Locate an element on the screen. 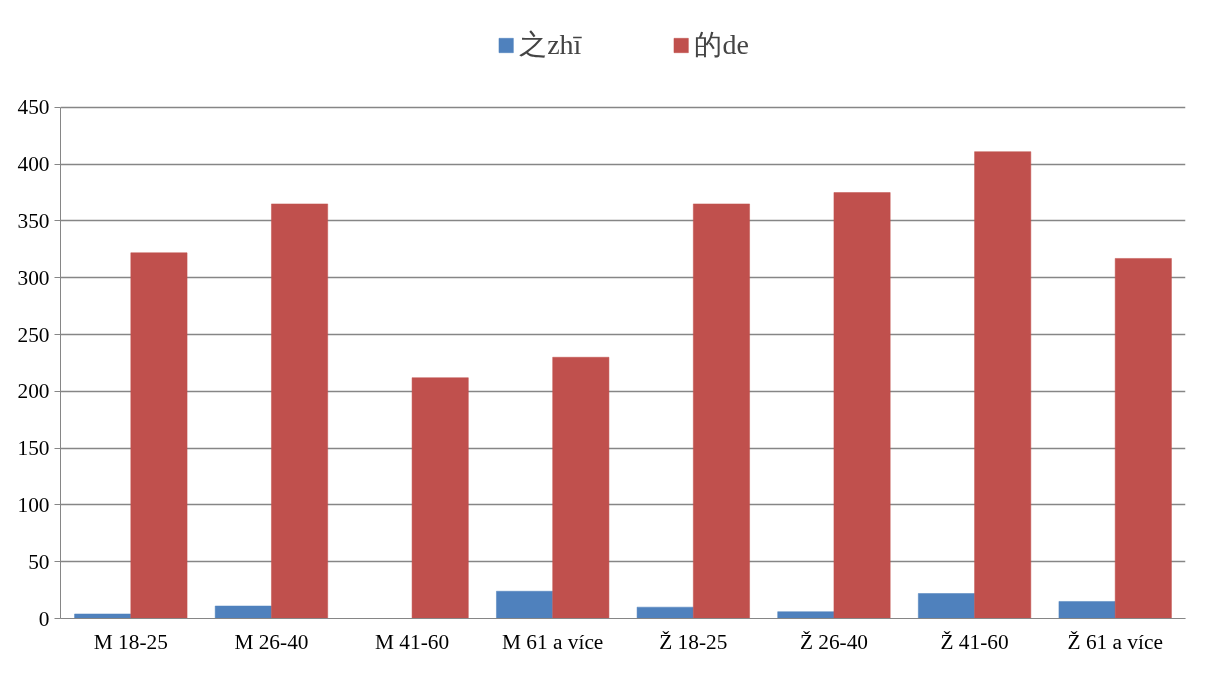  y-tick-label: 250 is located at coordinates (33, 334).